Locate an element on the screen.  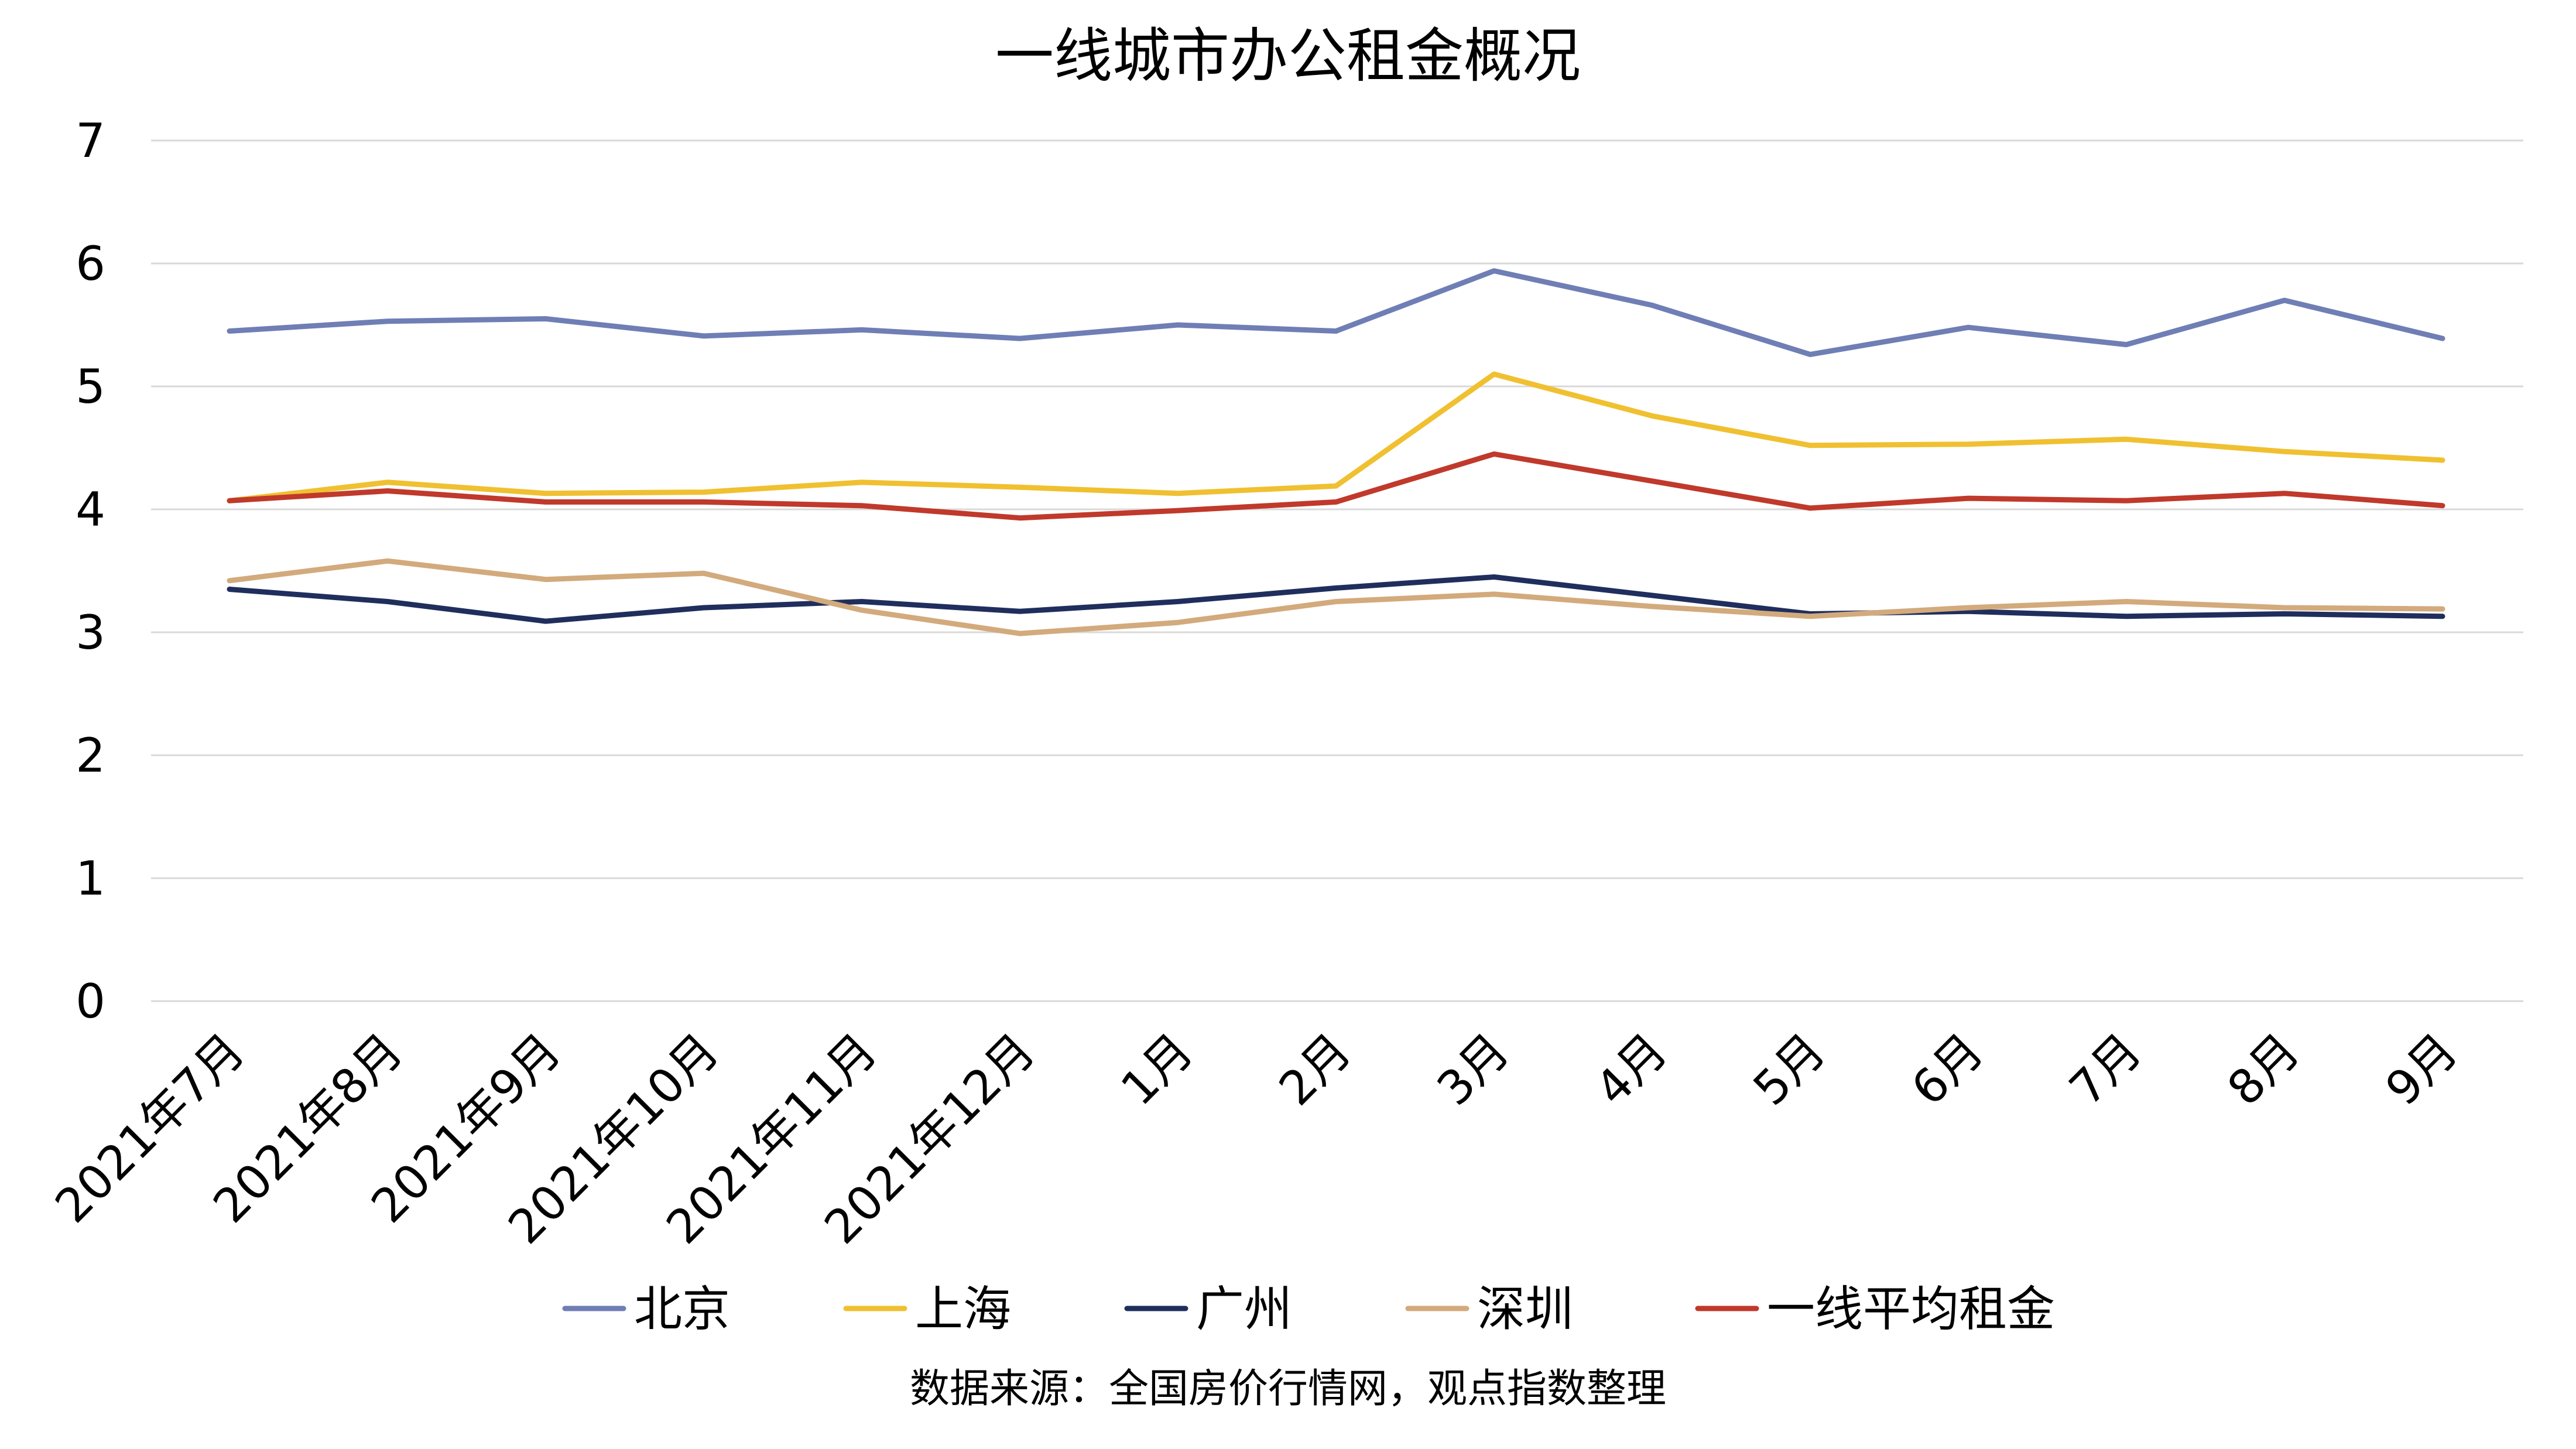
y-tick-label: 1 is located at coordinates (90, 878).